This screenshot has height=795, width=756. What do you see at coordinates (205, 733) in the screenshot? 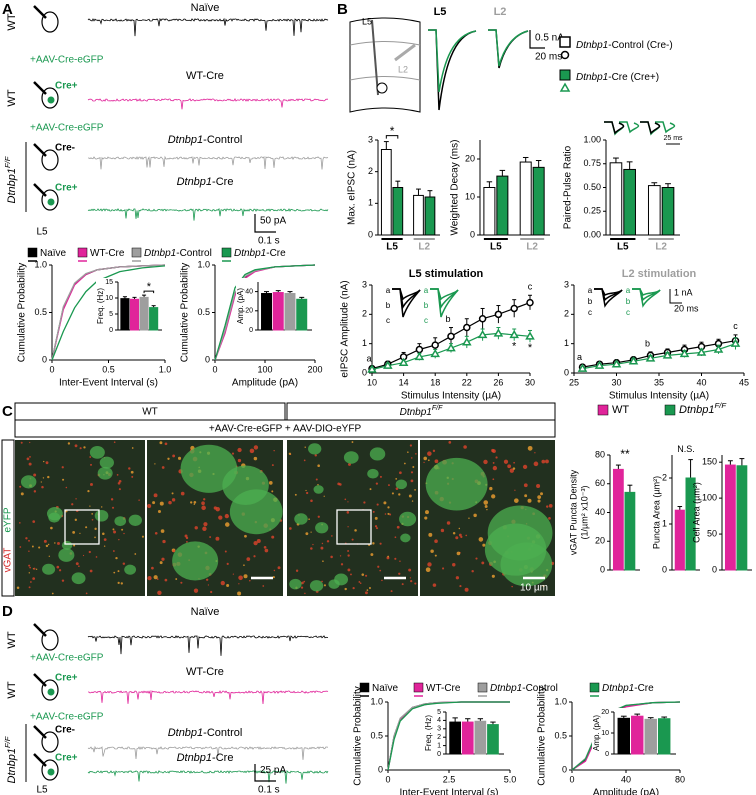
I see `trace-title: Dtnbp1-Control` at bounding box center [205, 733].